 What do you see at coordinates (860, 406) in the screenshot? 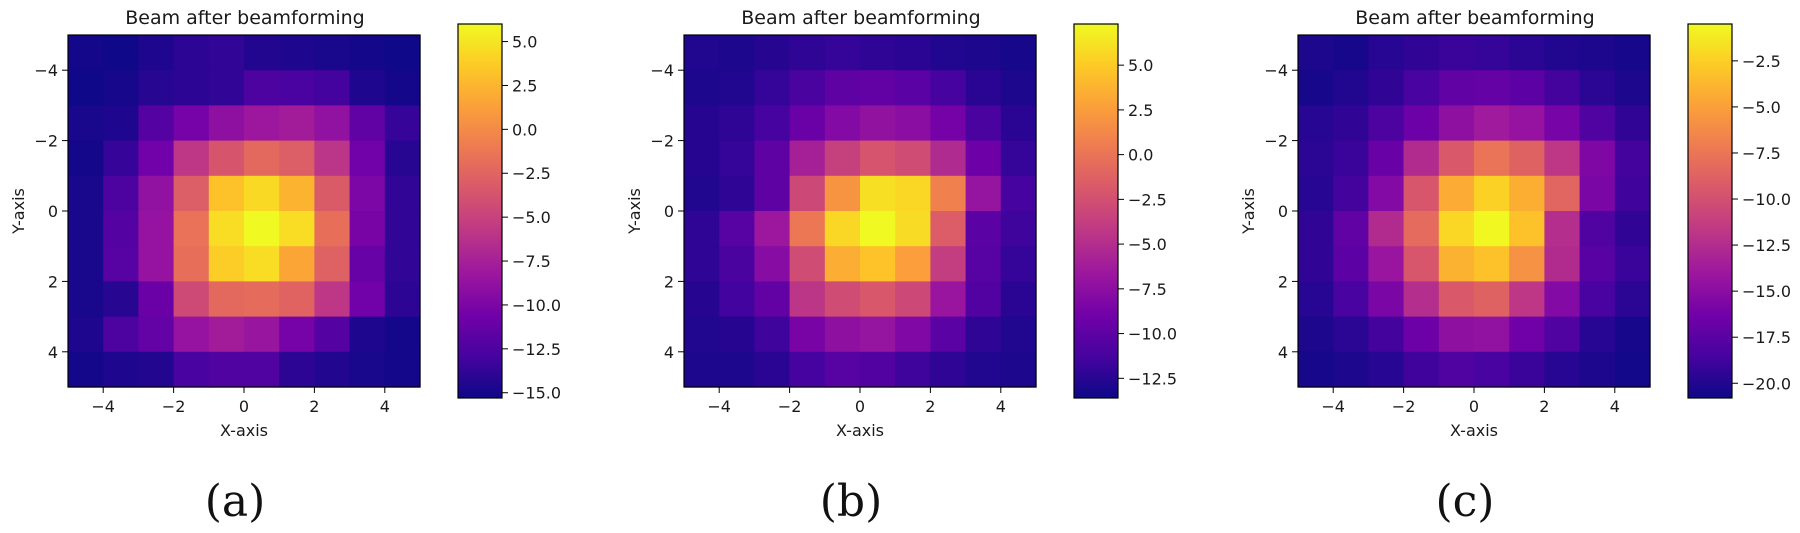
I see `x-tick-label: 0` at bounding box center [860, 406].